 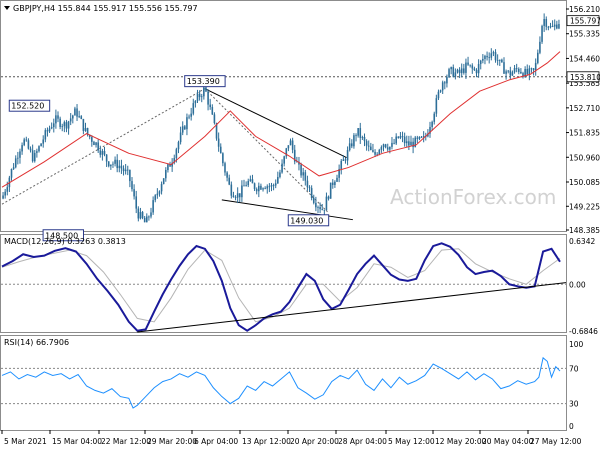 I want to click on annotation-label: 152.520, so click(x=27, y=106).